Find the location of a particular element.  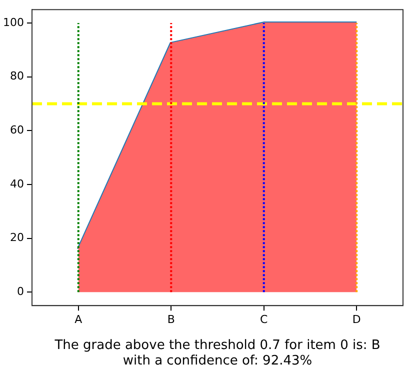

x-tick-label: D is located at coordinates (356, 319).